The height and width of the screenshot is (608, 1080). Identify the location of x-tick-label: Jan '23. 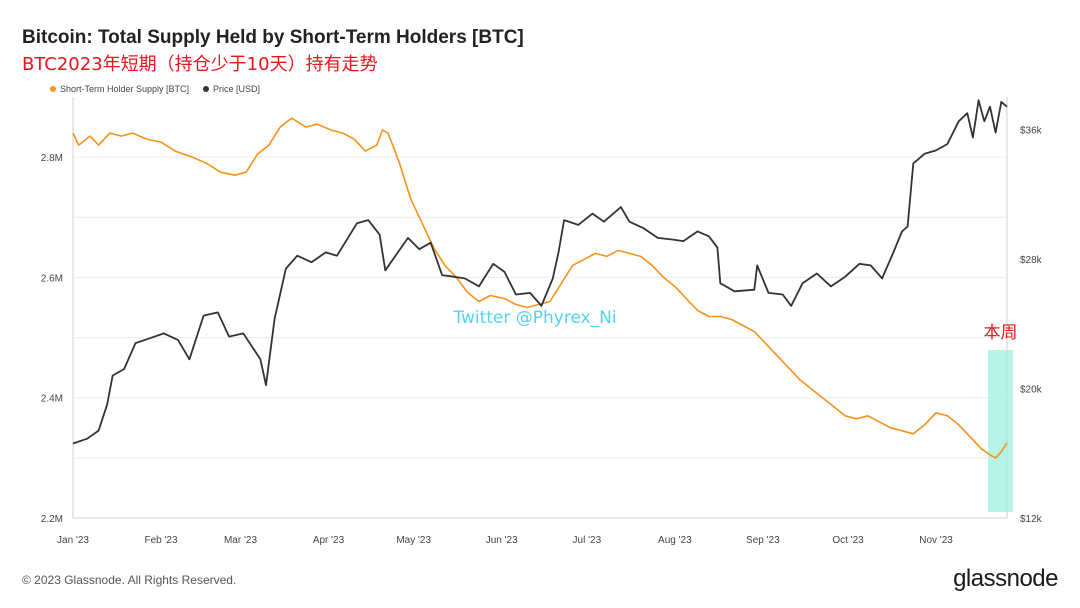
(73, 540).